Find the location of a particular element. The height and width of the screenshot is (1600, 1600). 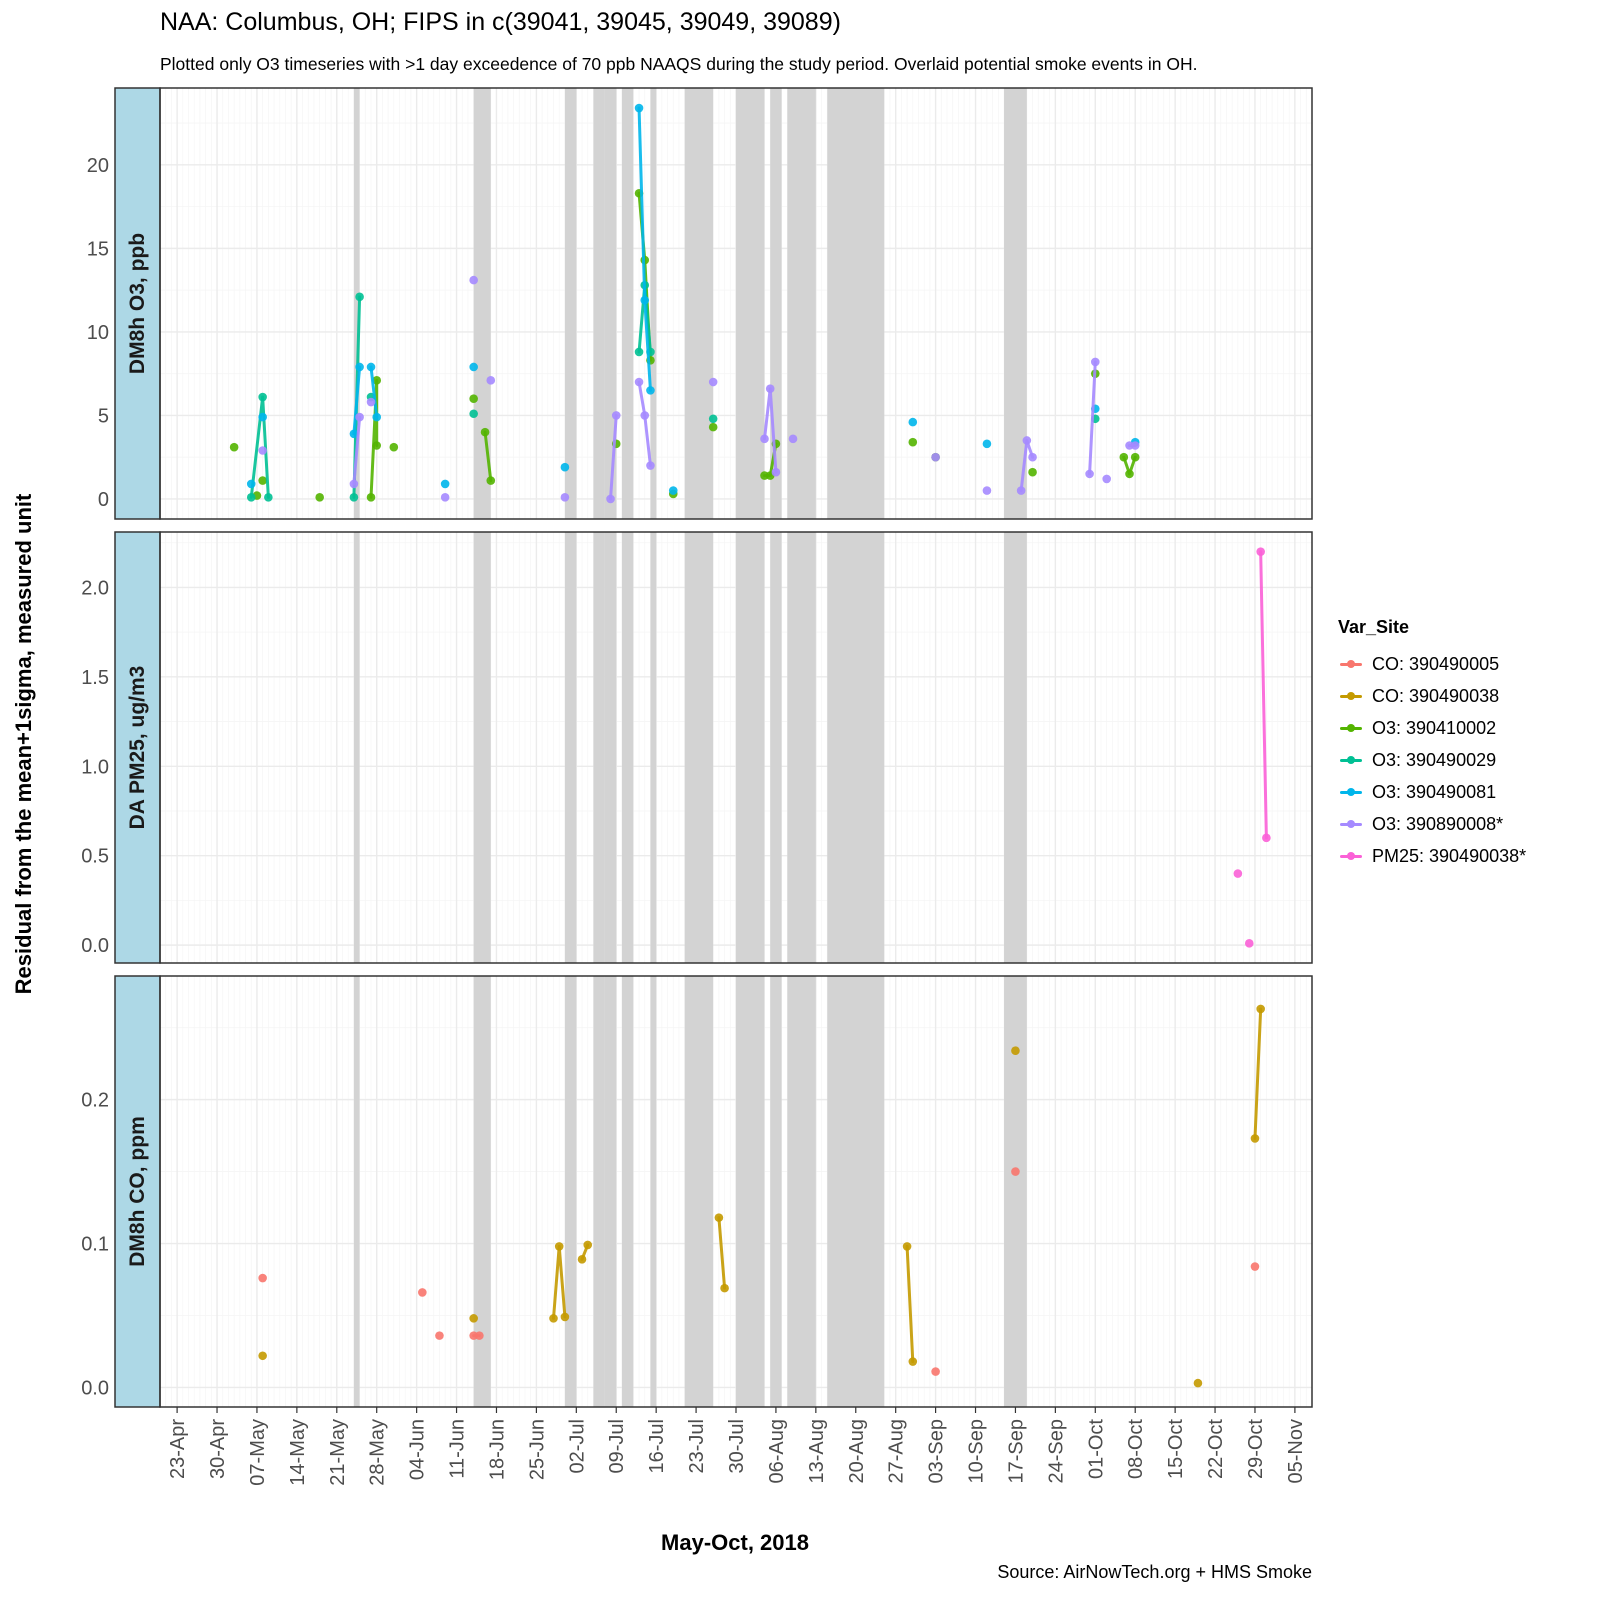

facet-strip-label: DA PM25, ug/m3 is located at coordinates (137, 748).